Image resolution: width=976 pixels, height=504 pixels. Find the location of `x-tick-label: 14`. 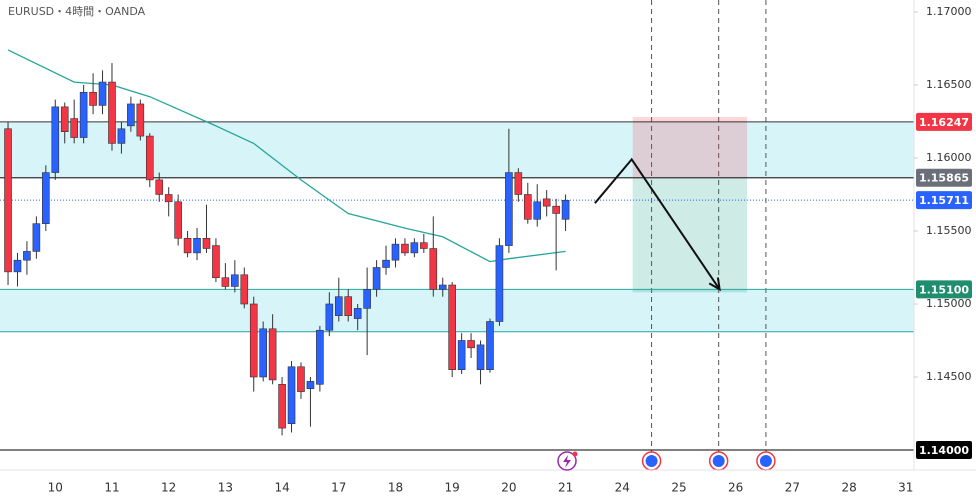

x-tick-label: 14 is located at coordinates (281, 488).